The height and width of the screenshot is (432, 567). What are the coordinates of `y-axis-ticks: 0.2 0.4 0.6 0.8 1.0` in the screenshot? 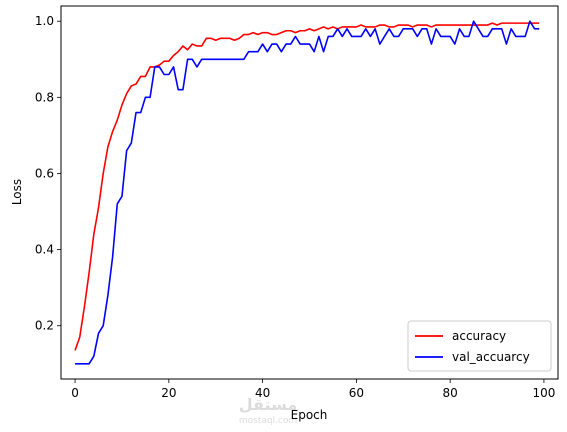 It's located at (48, 173).